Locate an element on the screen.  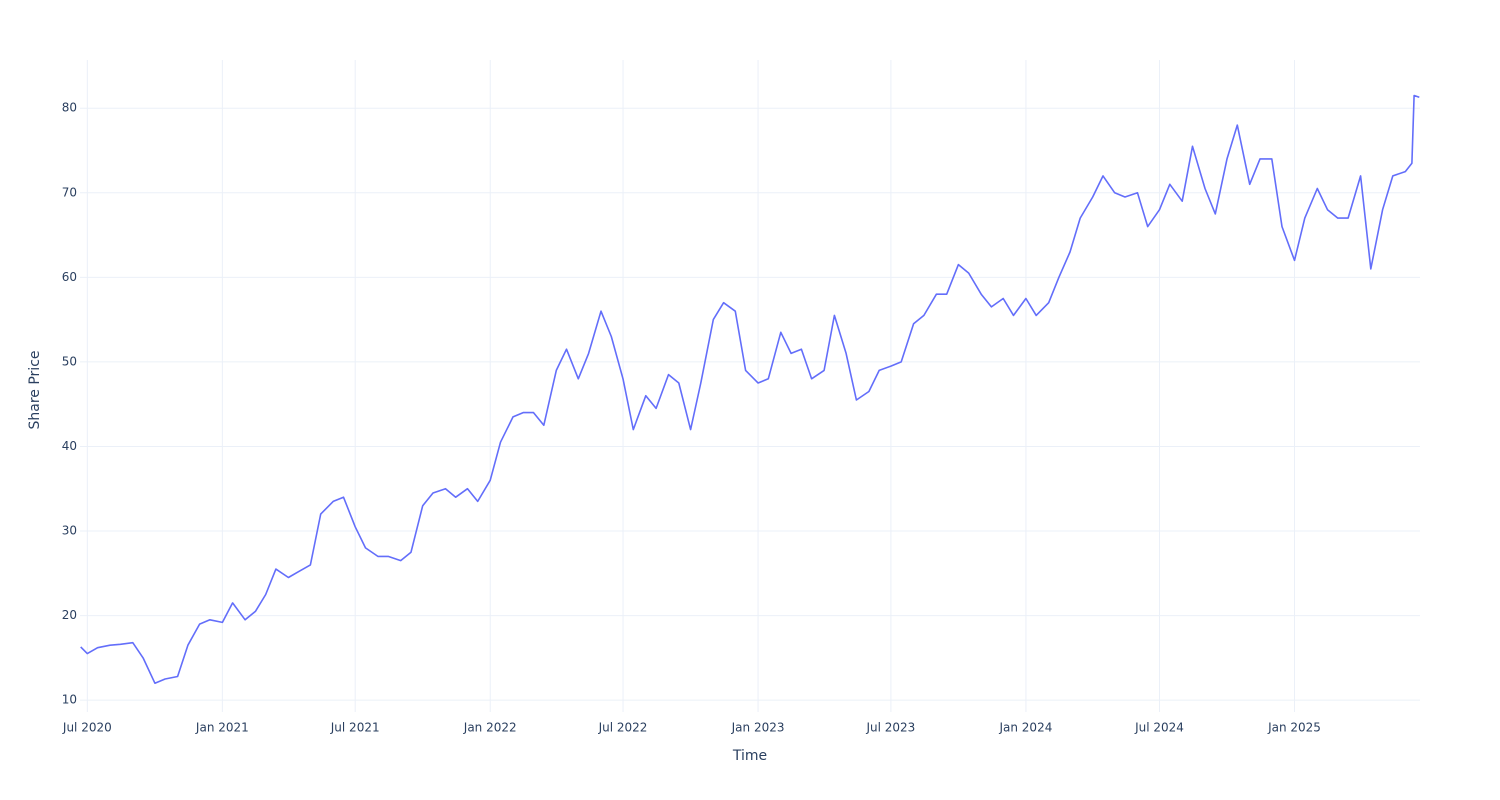
y-tick-label: 40 is located at coordinates (69, 446).